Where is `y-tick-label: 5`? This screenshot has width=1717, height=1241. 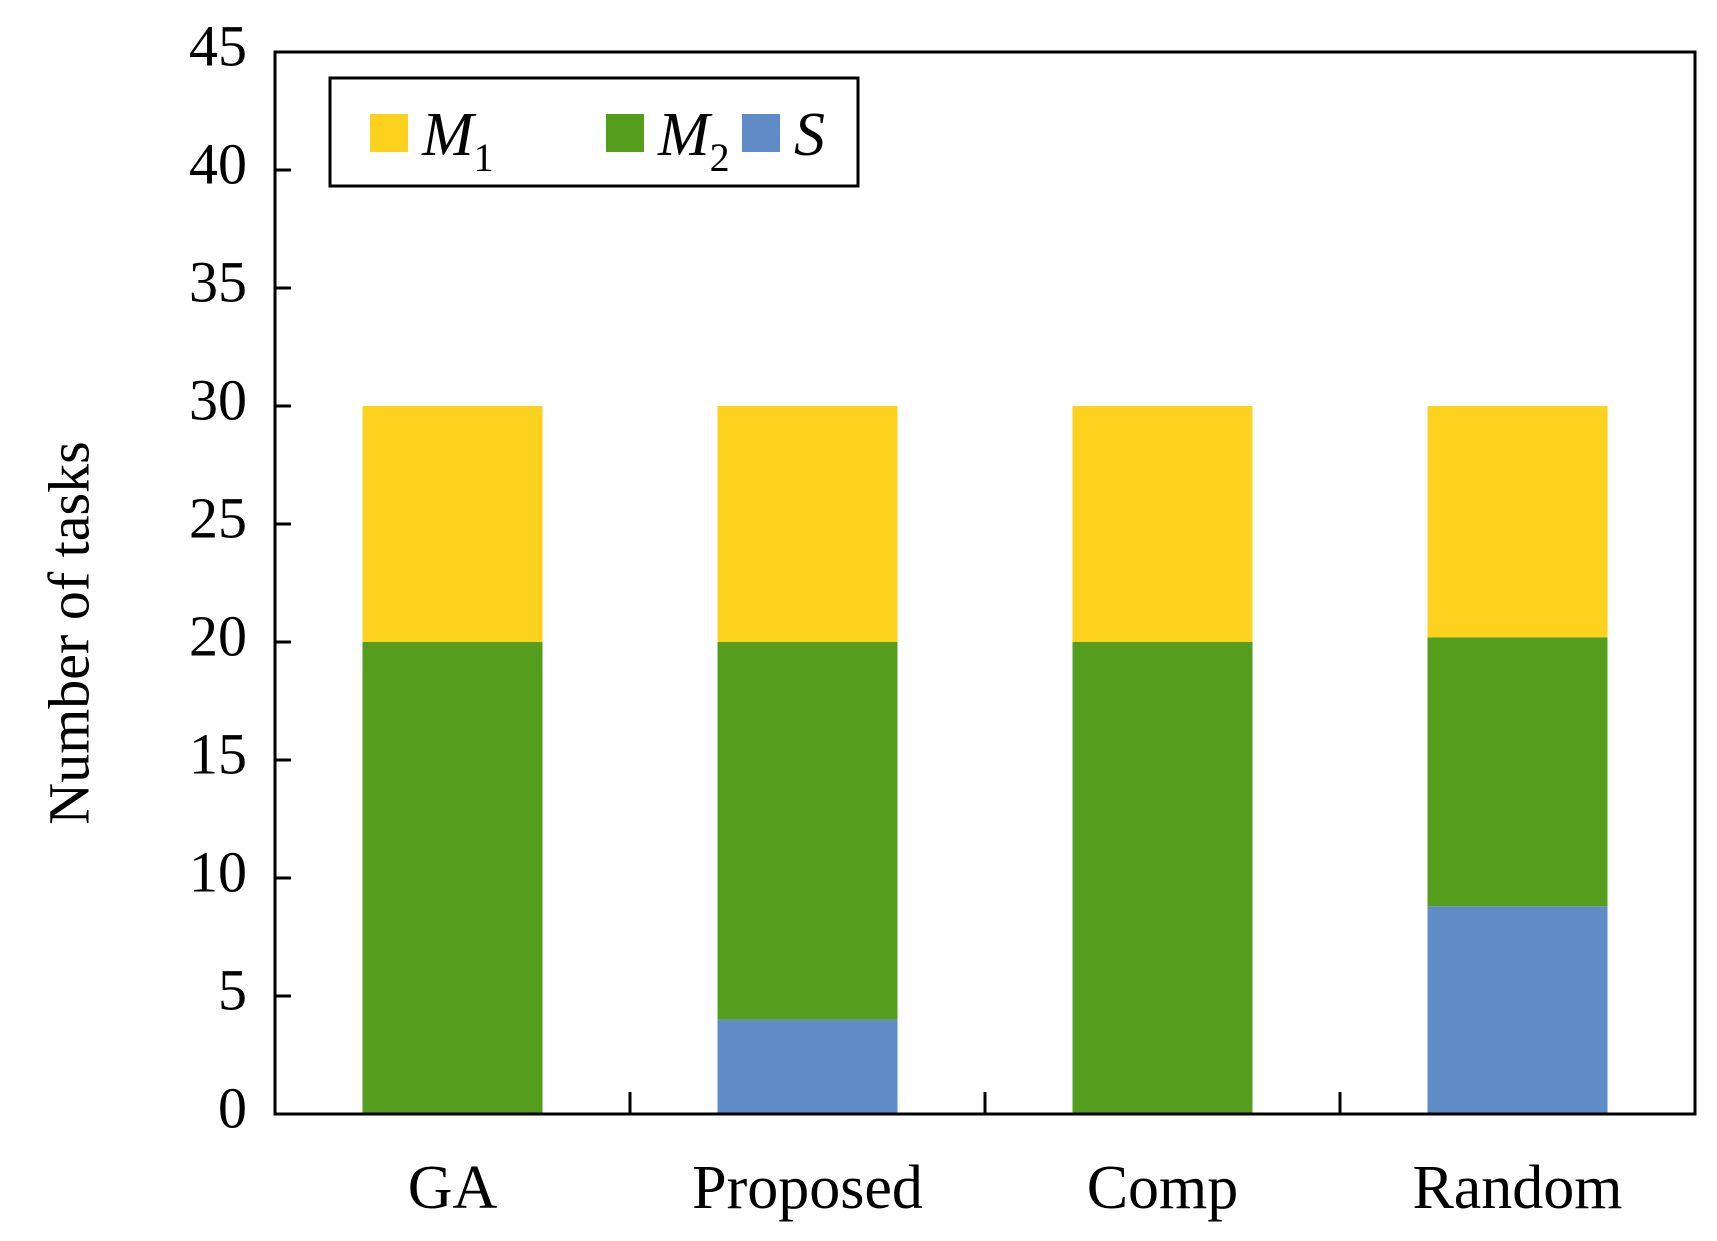 y-tick-label: 5 is located at coordinates (232, 989).